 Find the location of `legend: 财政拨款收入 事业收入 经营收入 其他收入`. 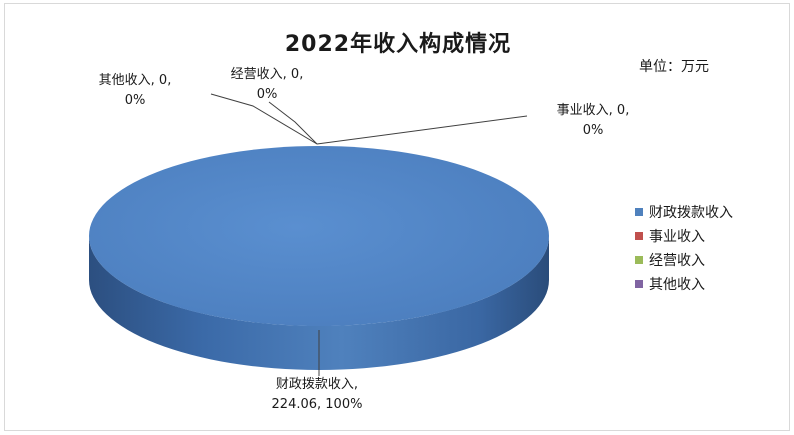

legend: 财政拨款收入 事业收入 经营收入 其他收入 is located at coordinates (684, 248).